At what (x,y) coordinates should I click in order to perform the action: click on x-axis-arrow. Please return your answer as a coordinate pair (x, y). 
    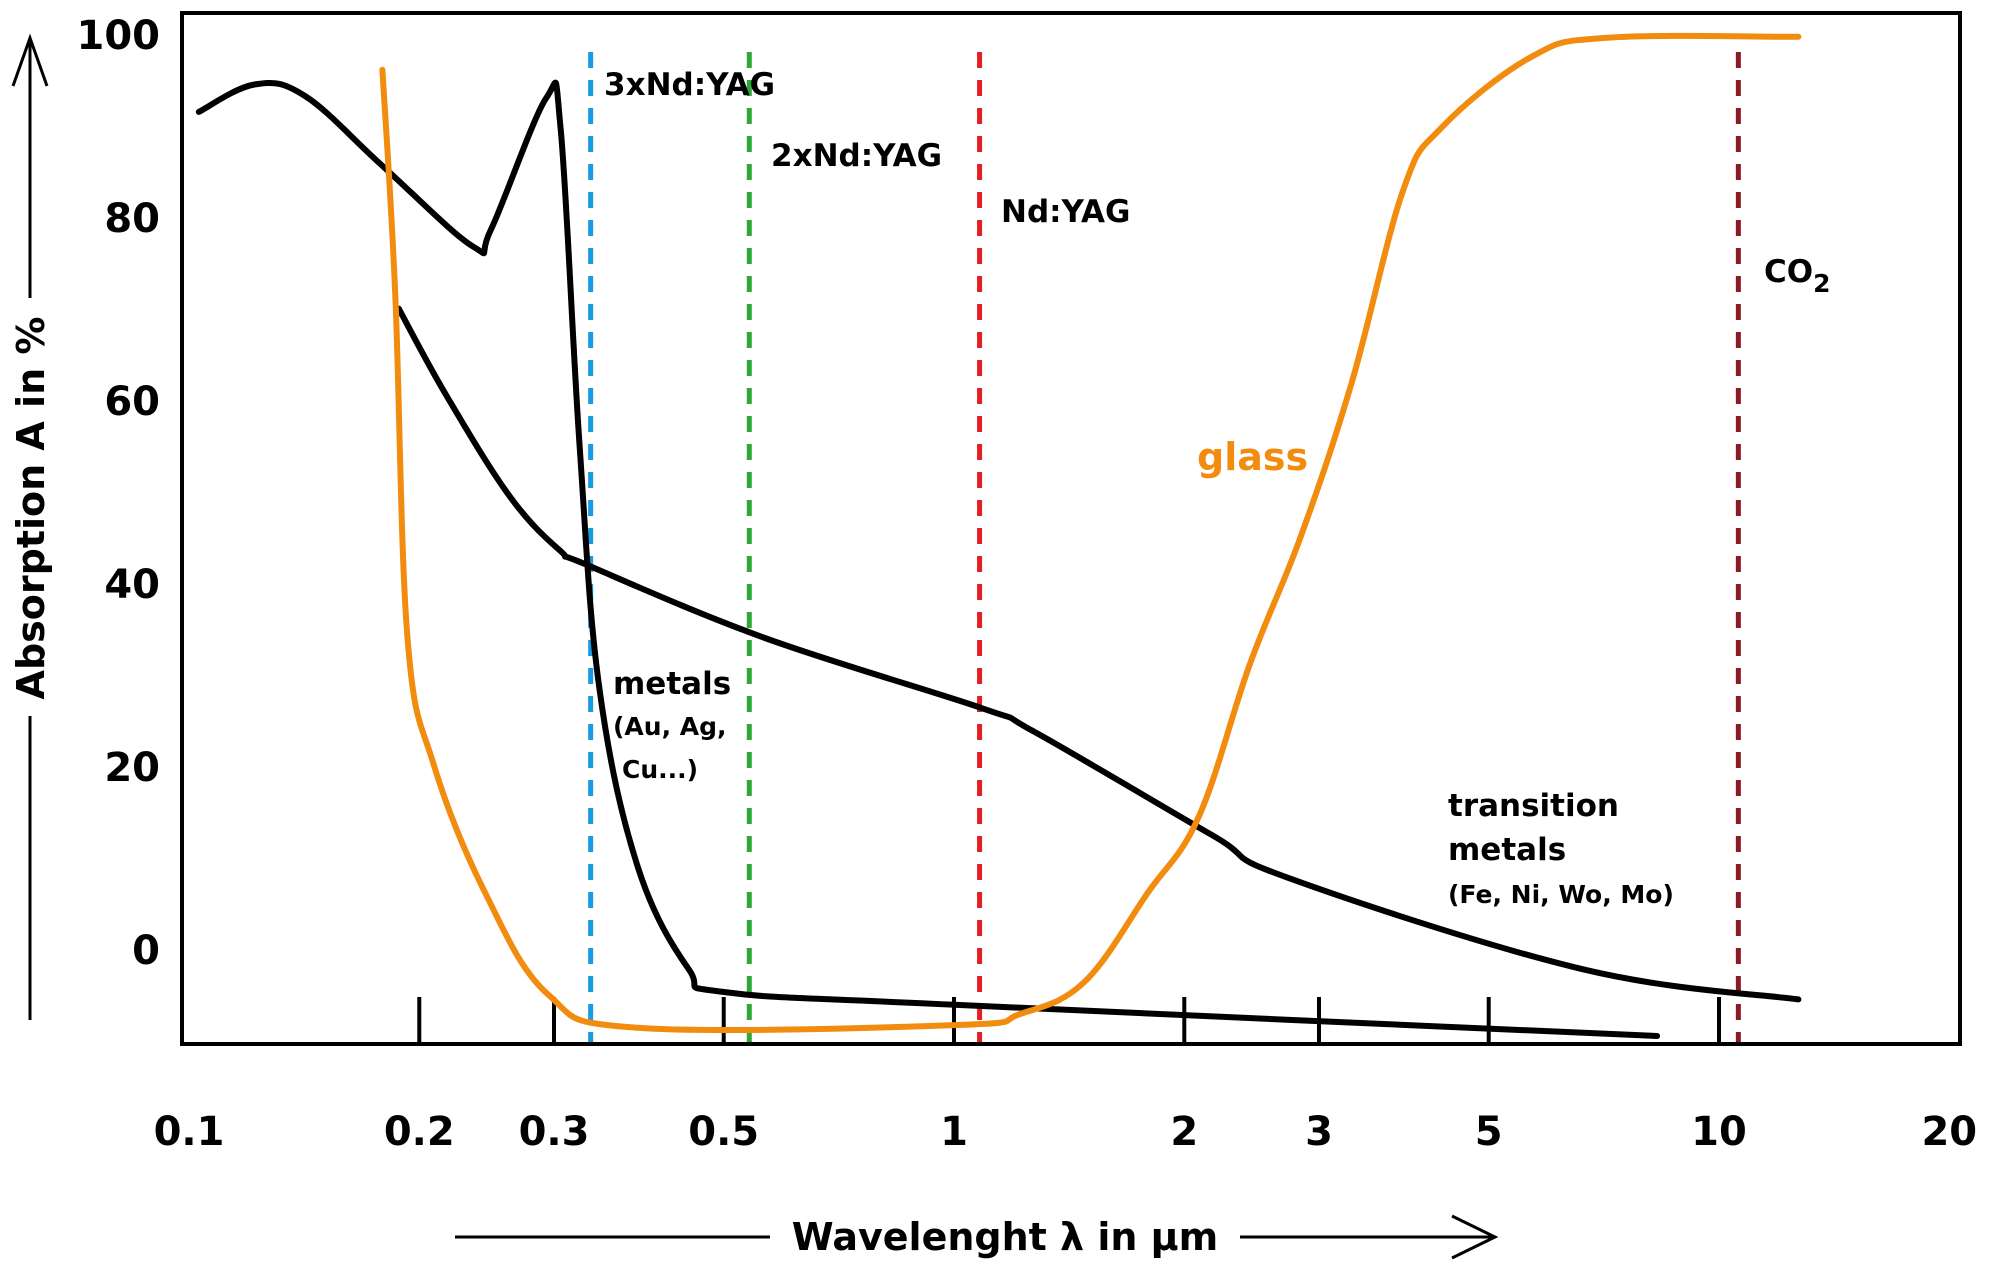
    Looking at the image, I should click on (977, 1237).